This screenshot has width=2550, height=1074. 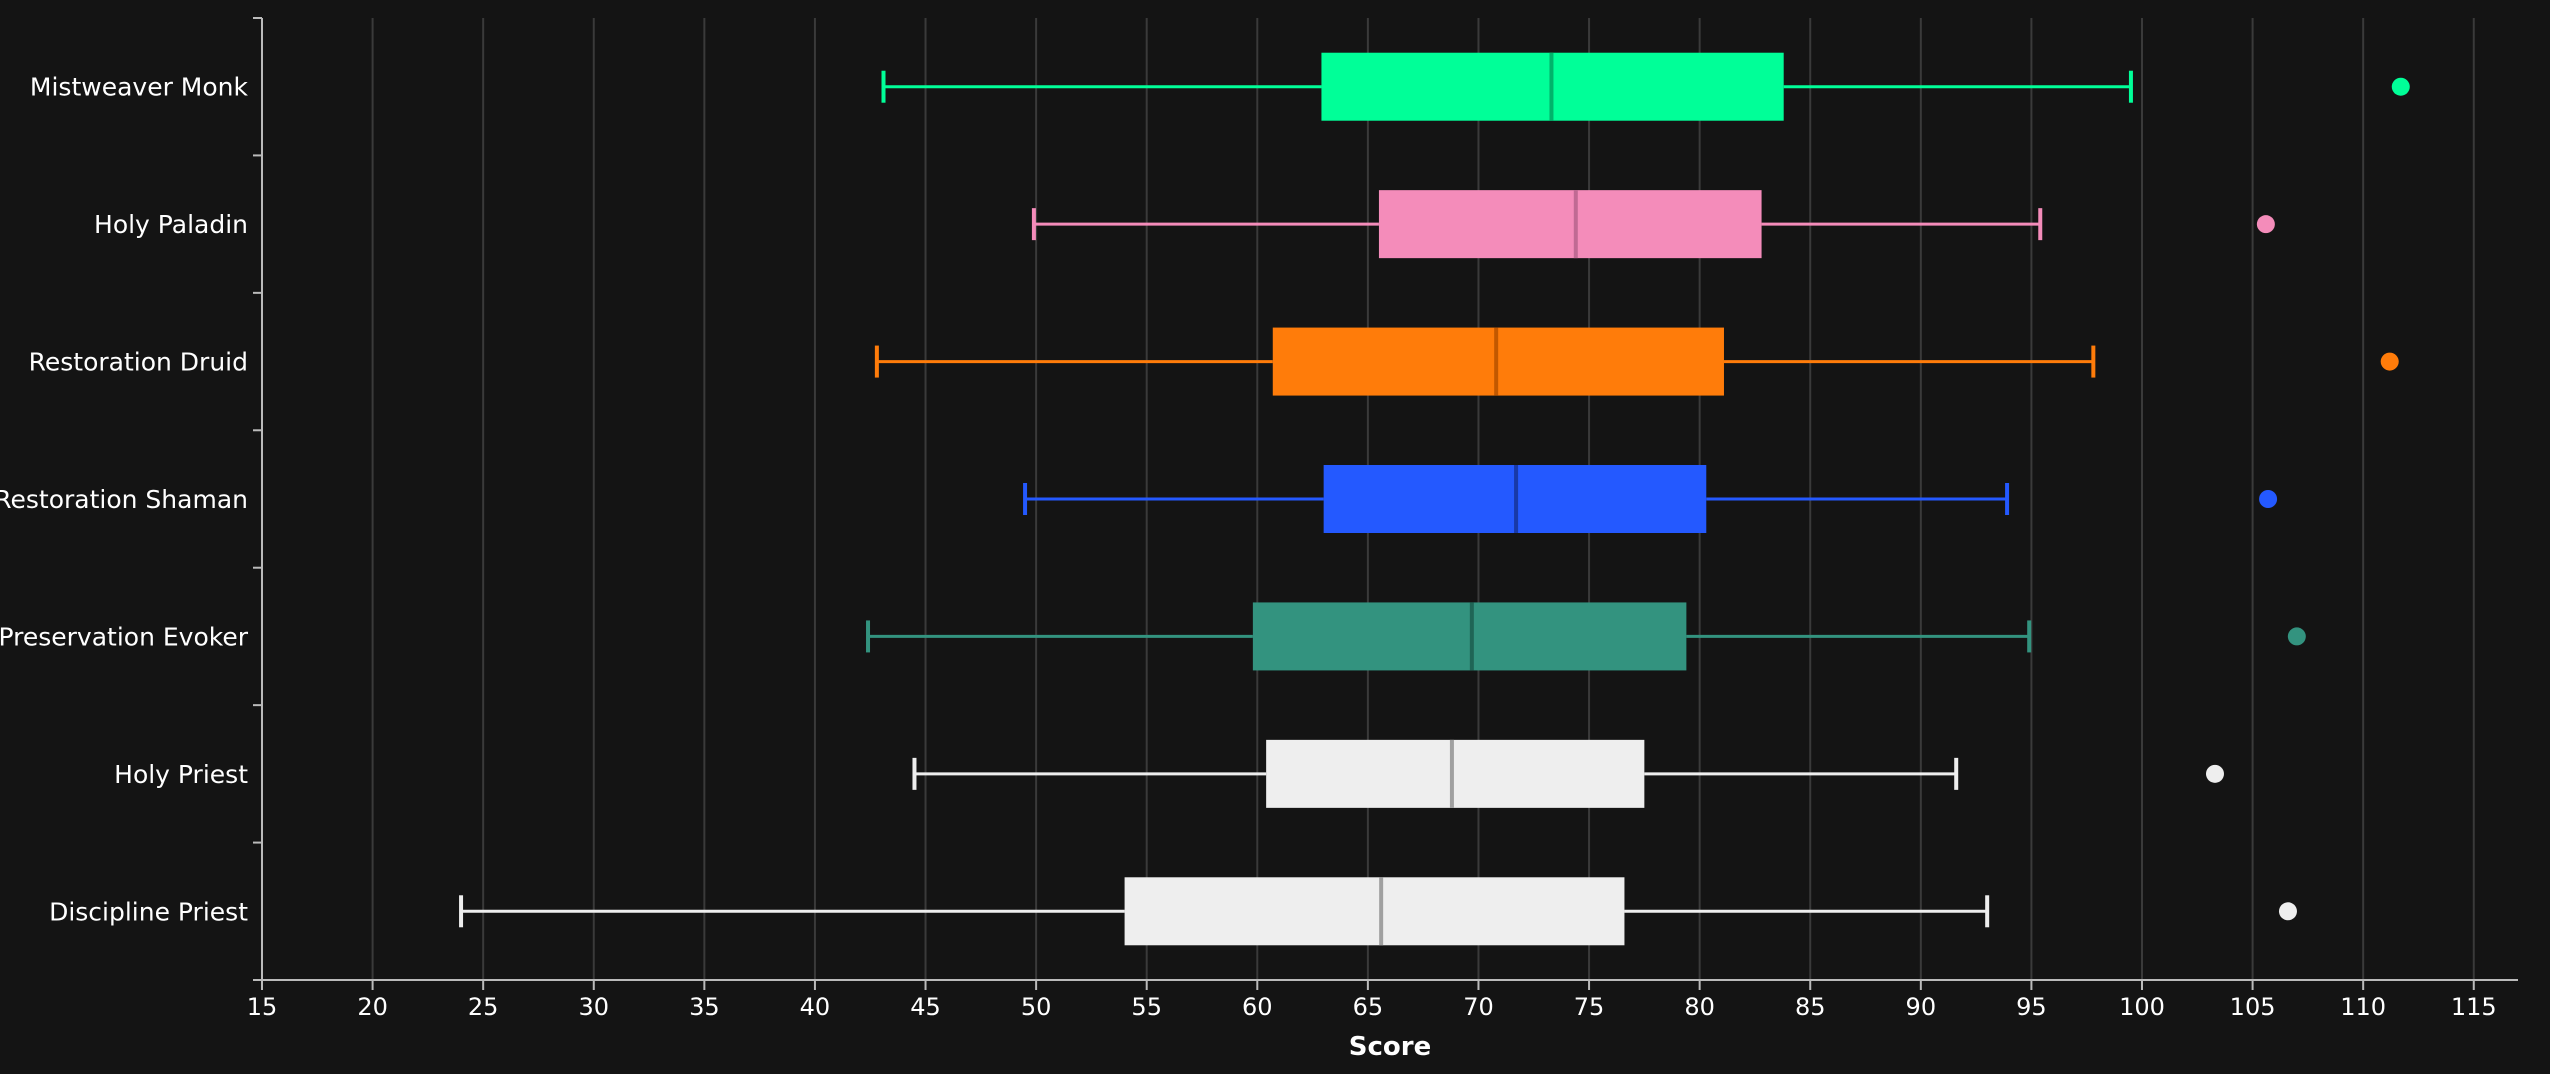 I want to click on x-tick-label: 75, so click(x=1589, y=1007).